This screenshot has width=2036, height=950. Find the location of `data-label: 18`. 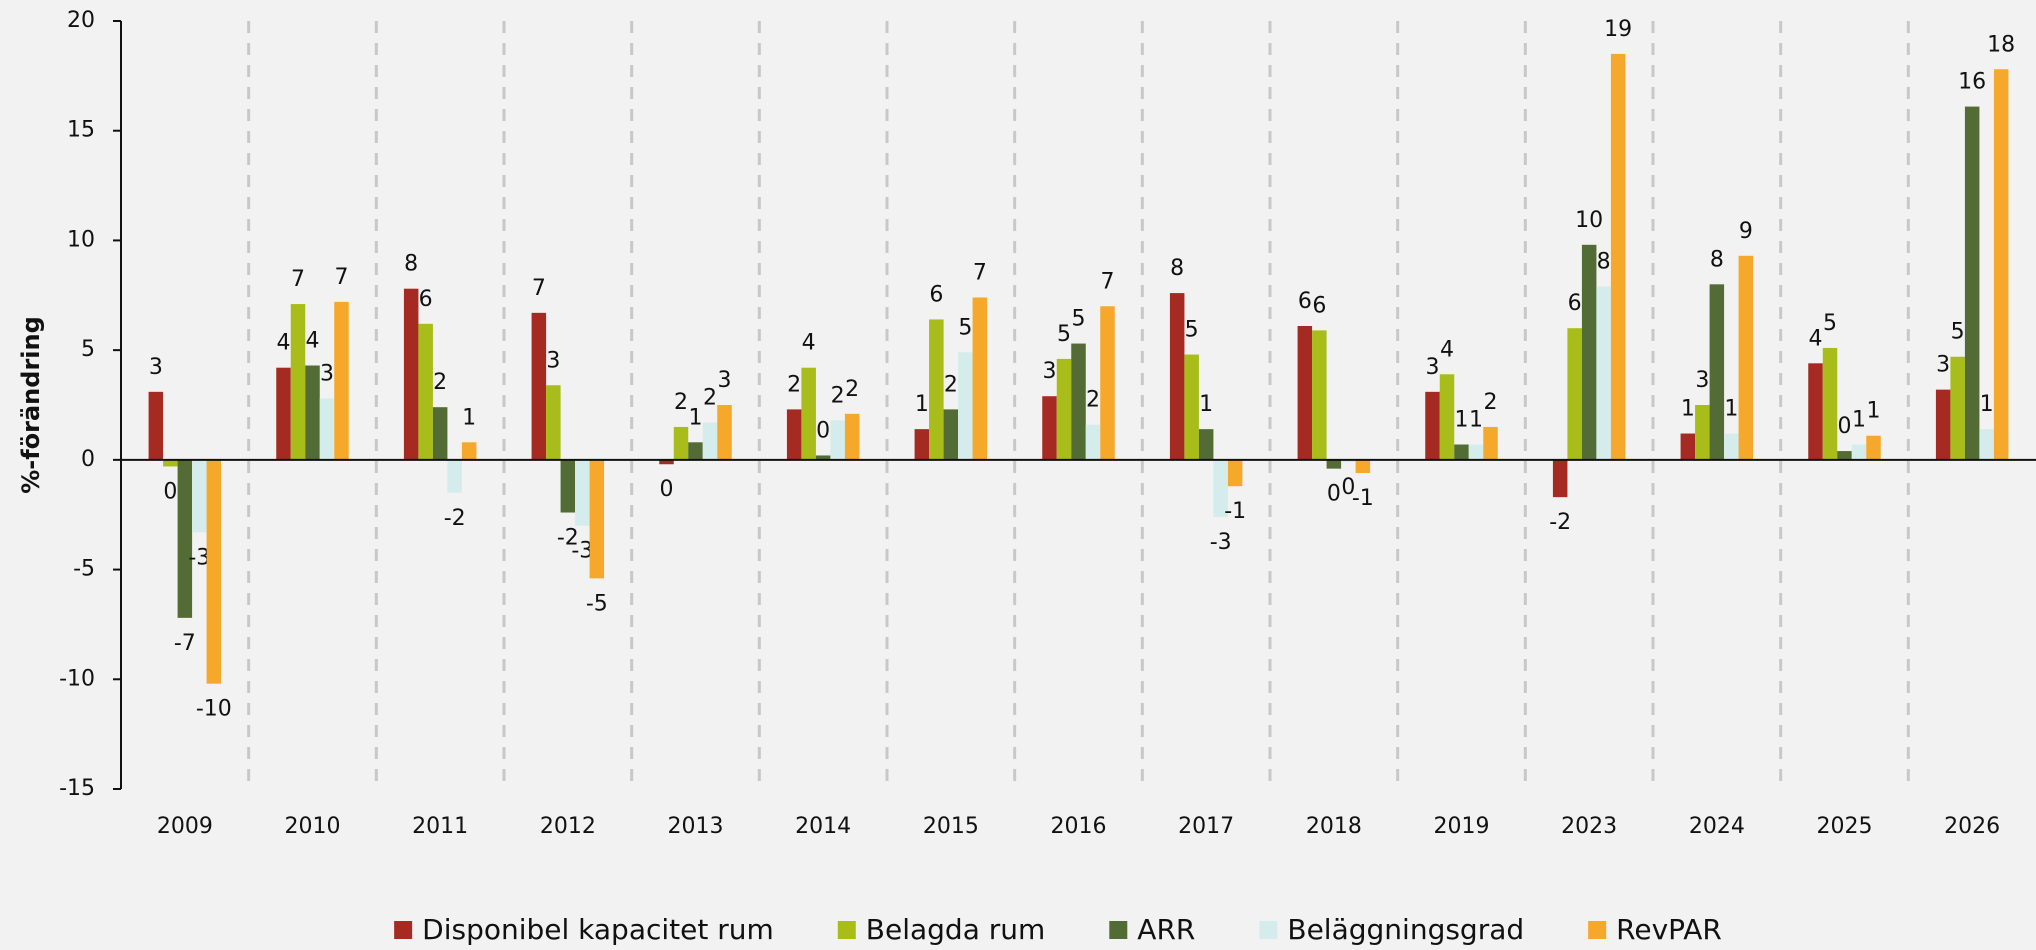

data-label: 18 is located at coordinates (2001, 44).